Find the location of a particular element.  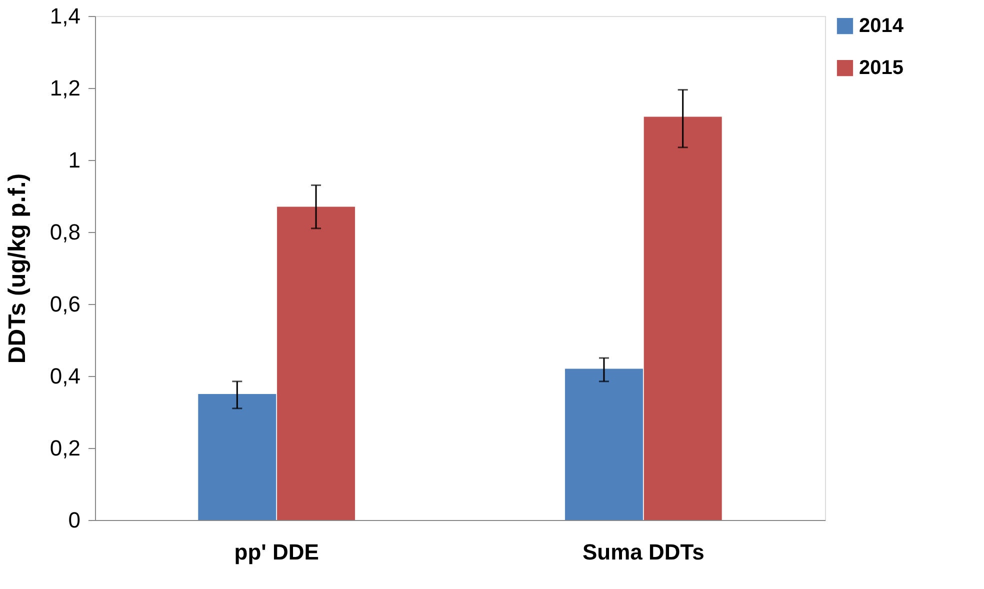

x-tick-label: pp' DDE is located at coordinates (276, 552).